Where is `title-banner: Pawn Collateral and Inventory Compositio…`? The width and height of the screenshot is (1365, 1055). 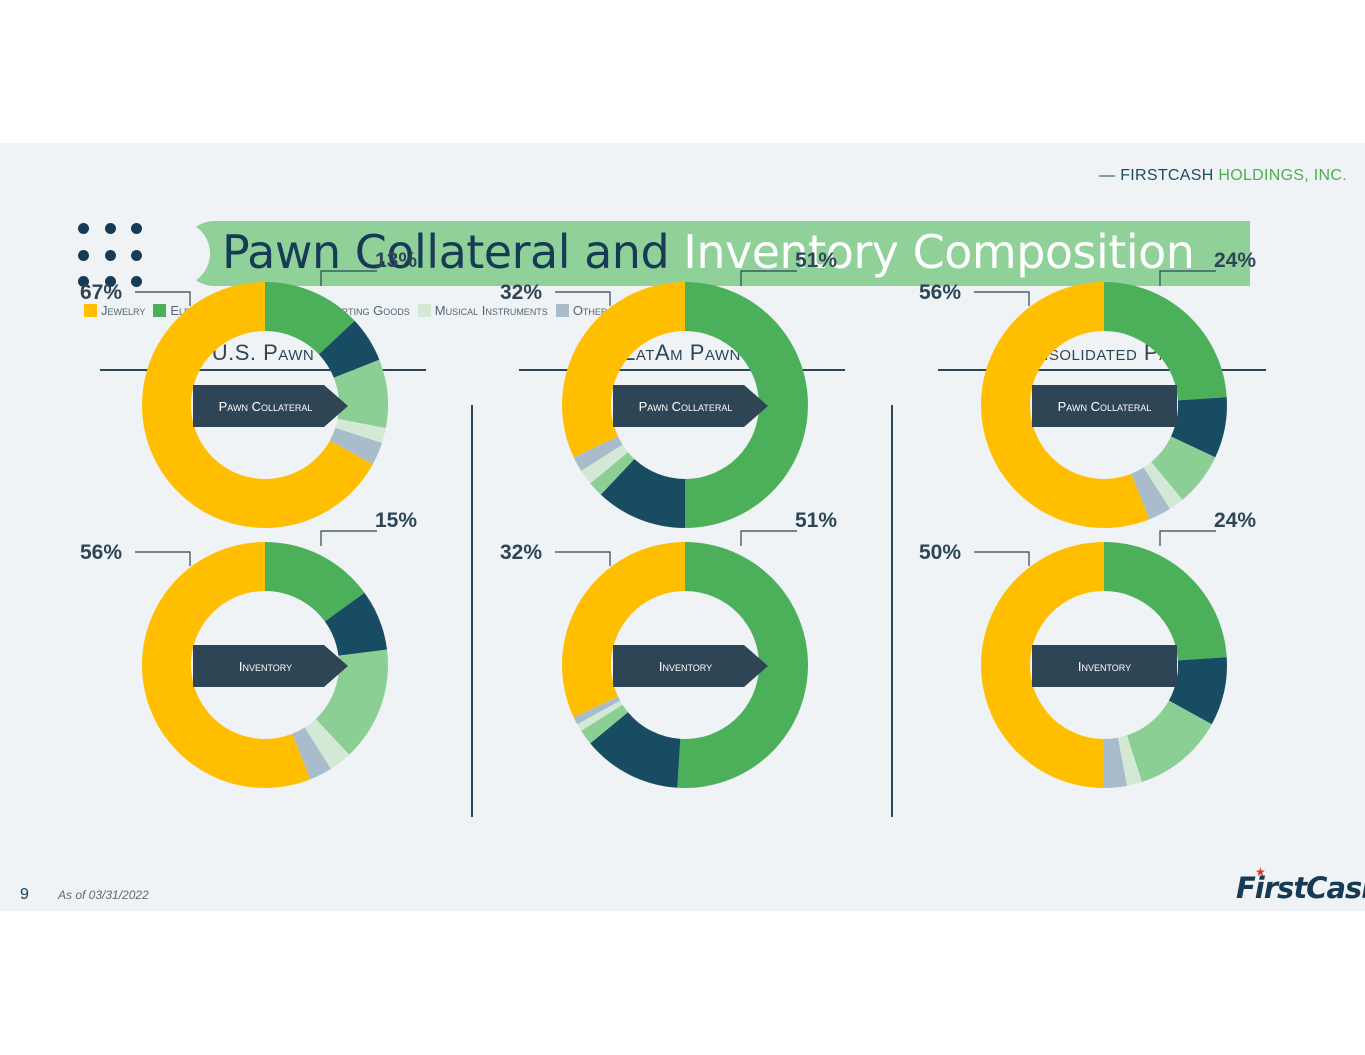 title-banner: Pawn Collateral and Inventory Compositio… is located at coordinates (713, 253).